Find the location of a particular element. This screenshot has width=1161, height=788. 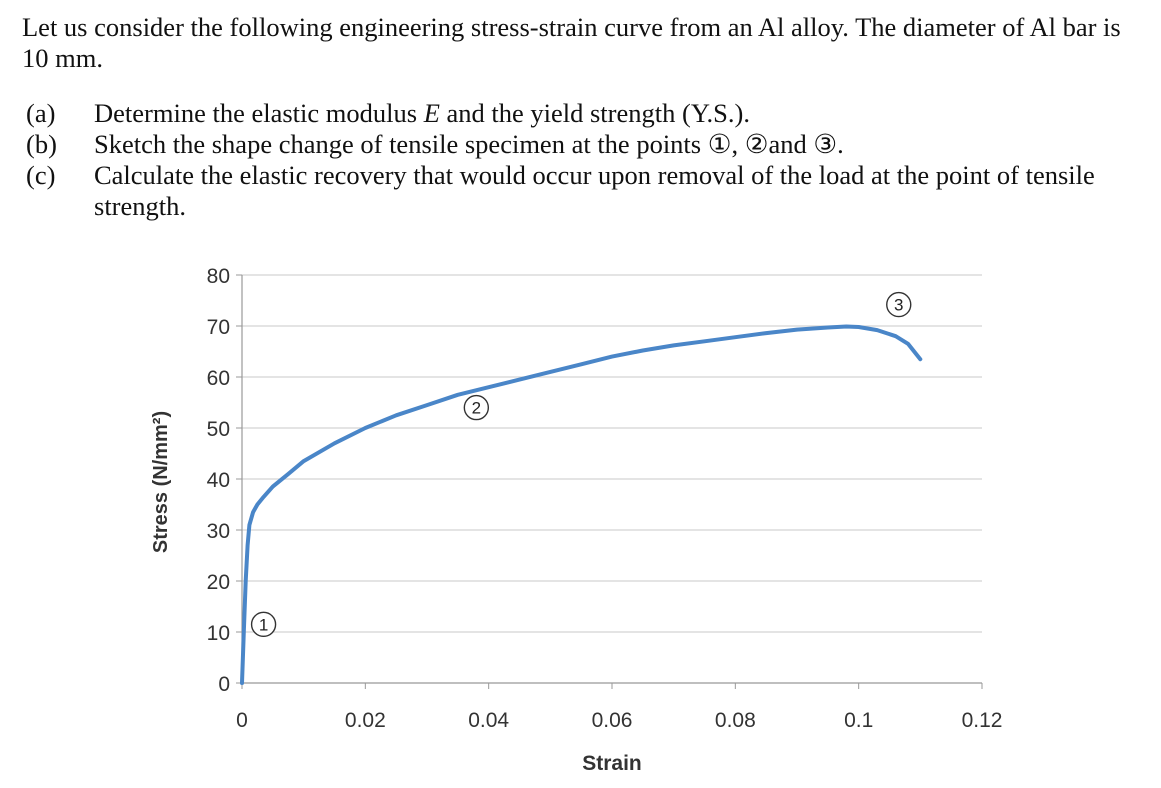

x-tick-label: 0.08 is located at coordinates (735, 720).